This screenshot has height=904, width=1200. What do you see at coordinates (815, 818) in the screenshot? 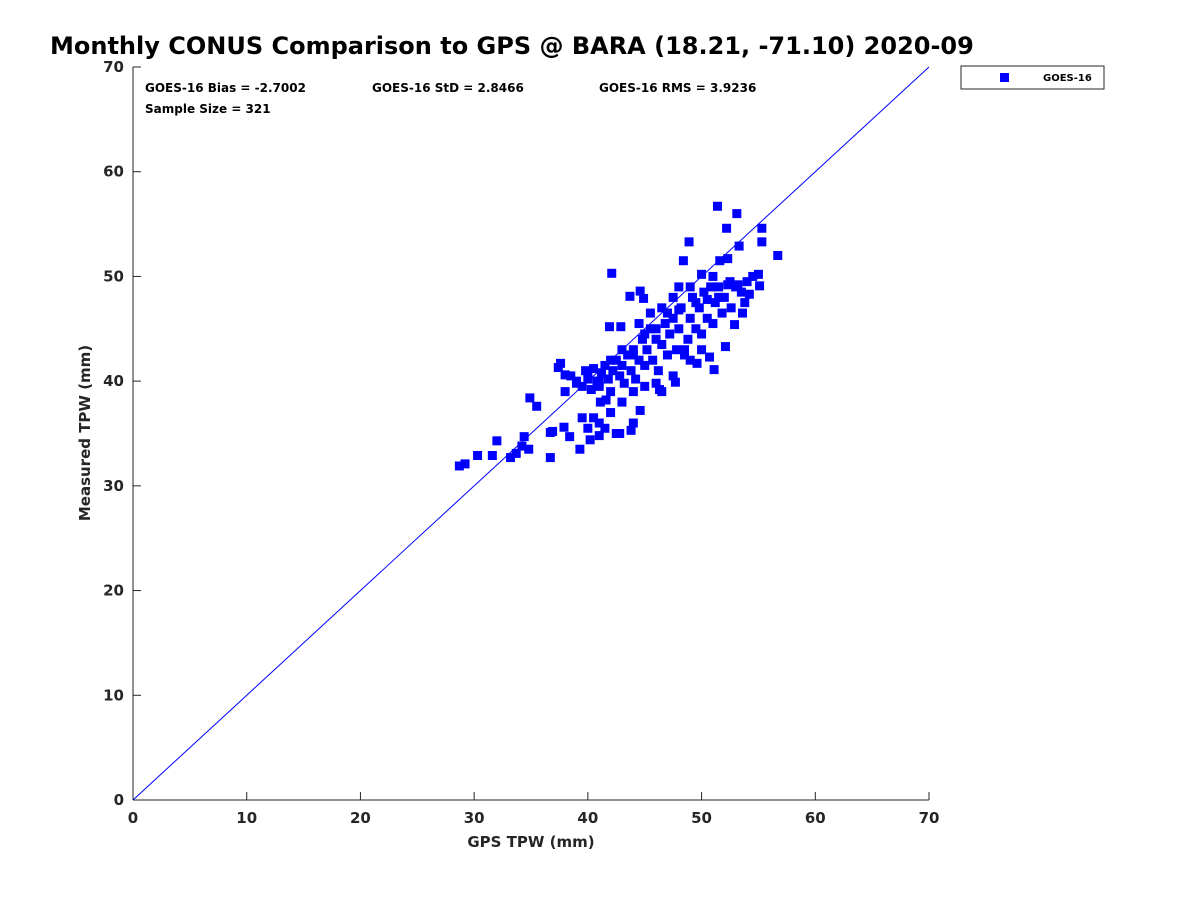
I see `x-tick-label: 60` at bounding box center [815, 818].